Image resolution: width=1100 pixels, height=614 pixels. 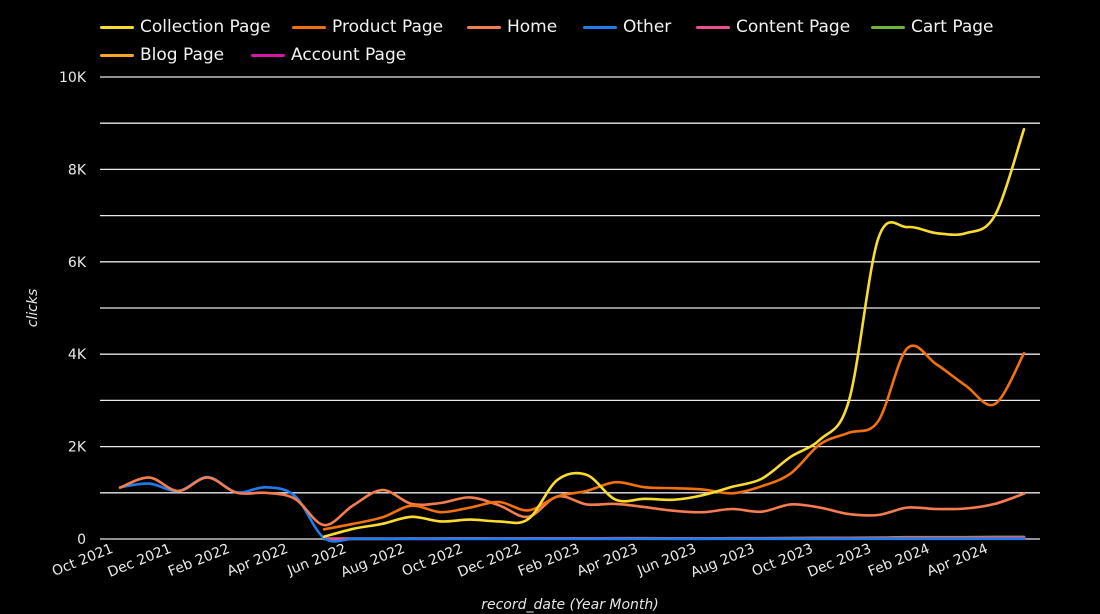 What do you see at coordinates (81, 540) in the screenshot?
I see `y-tick-label: 0` at bounding box center [81, 540].